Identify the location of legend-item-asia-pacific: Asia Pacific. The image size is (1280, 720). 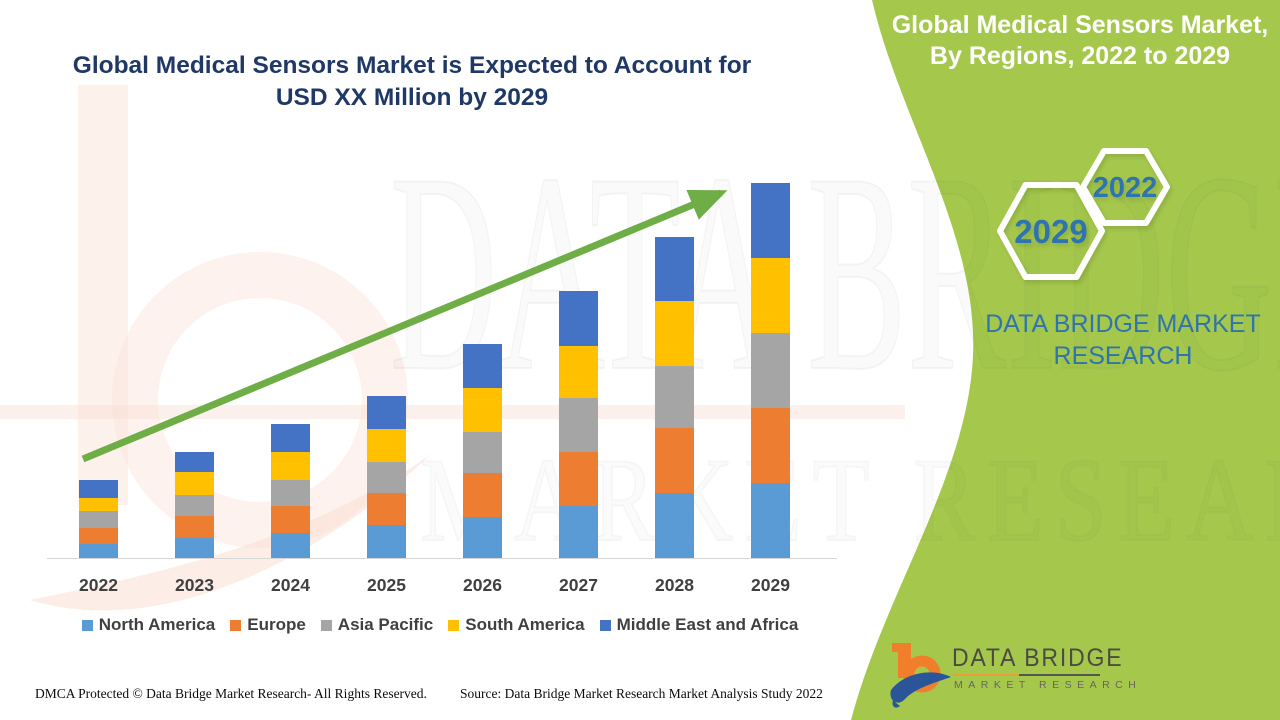
(377, 625).